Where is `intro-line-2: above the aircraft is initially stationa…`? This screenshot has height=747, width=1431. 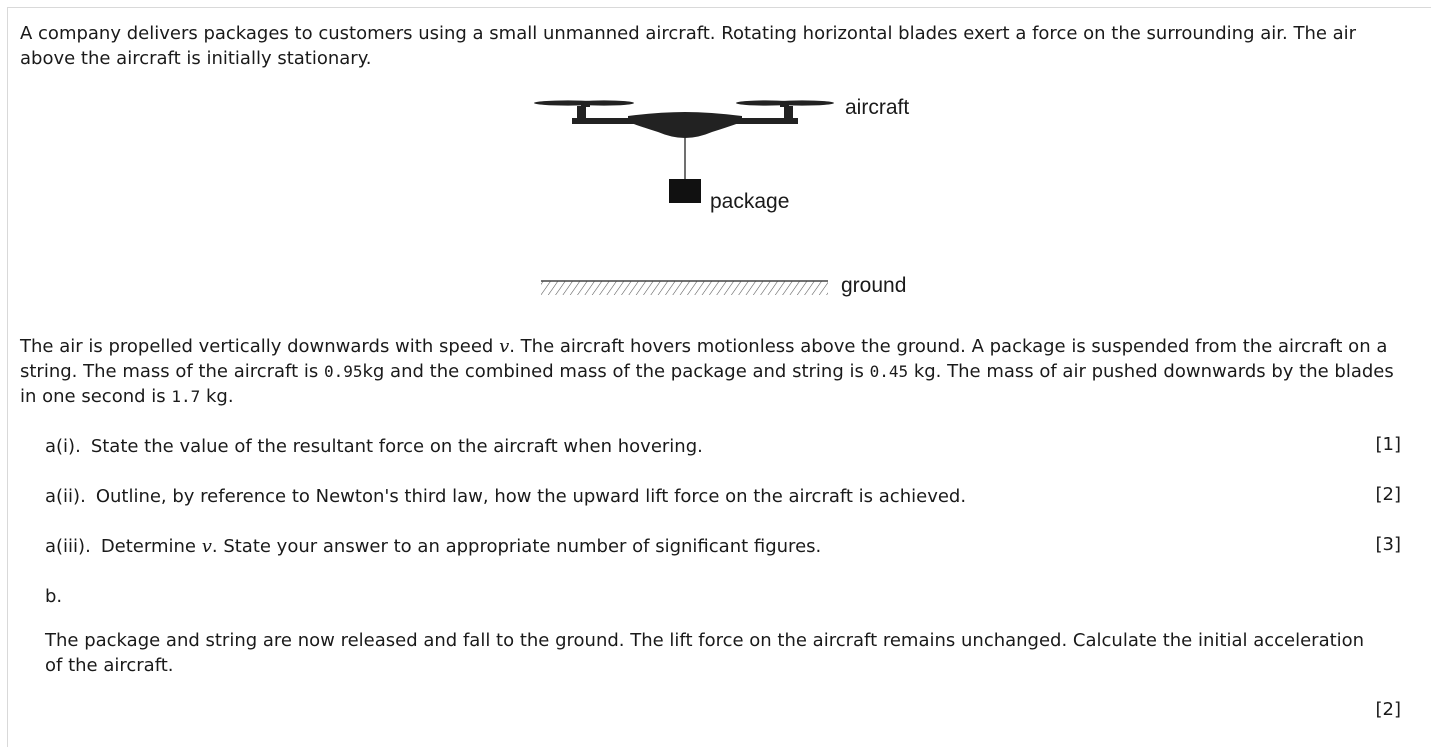 intro-line-2: above the aircraft is initially stationa… is located at coordinates (196, 58).